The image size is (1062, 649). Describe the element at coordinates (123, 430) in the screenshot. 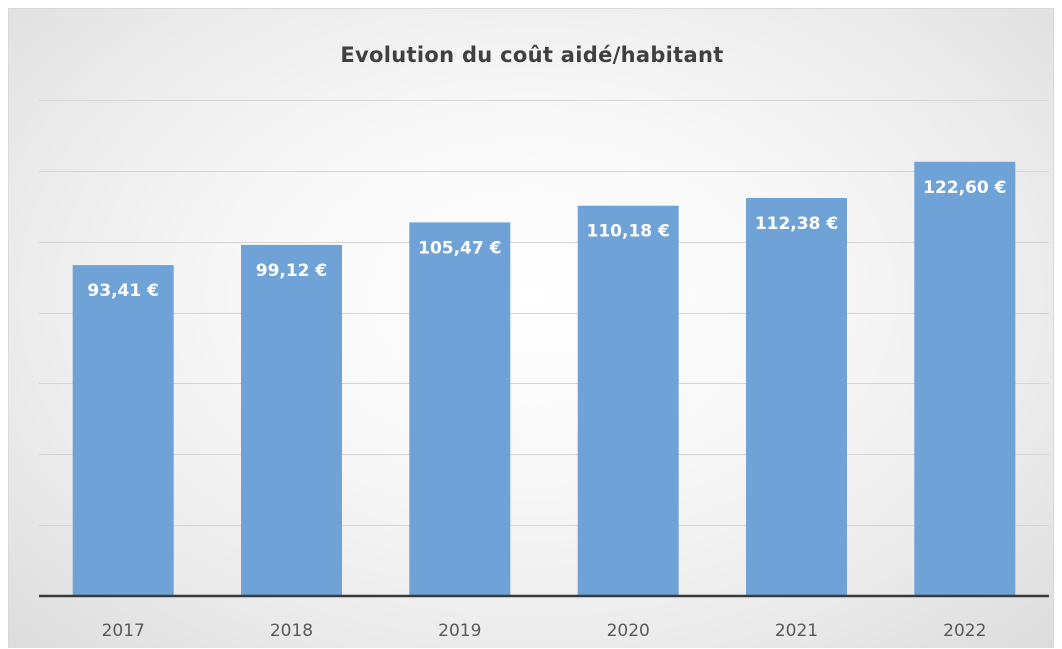

I see `bar-2017` at that location.